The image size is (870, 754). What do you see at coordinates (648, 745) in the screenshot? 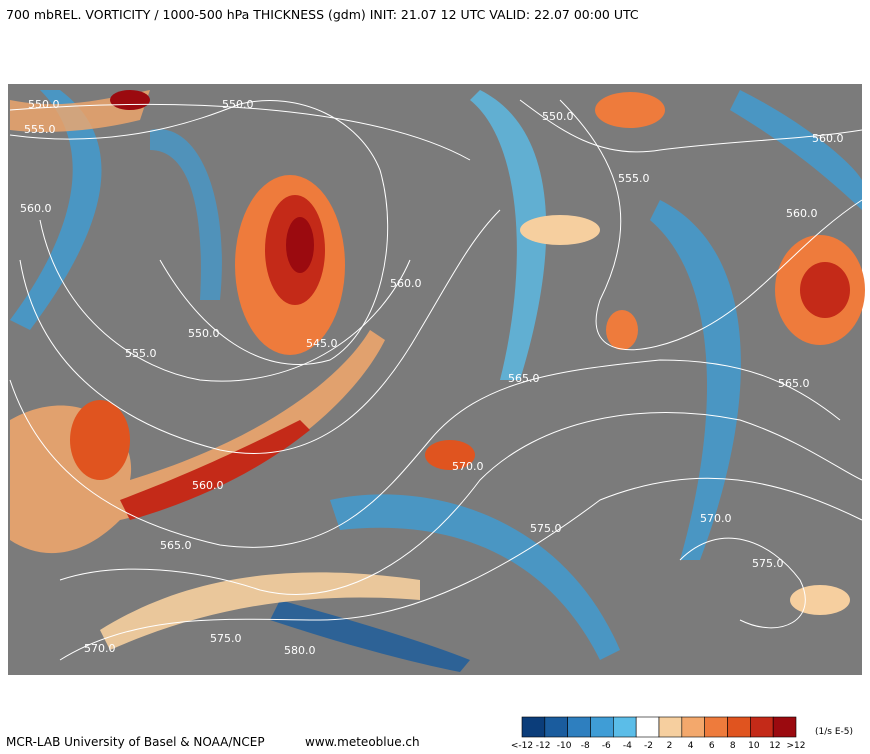
I see `colorbar-label: -2` at bounding box center [648, 745].